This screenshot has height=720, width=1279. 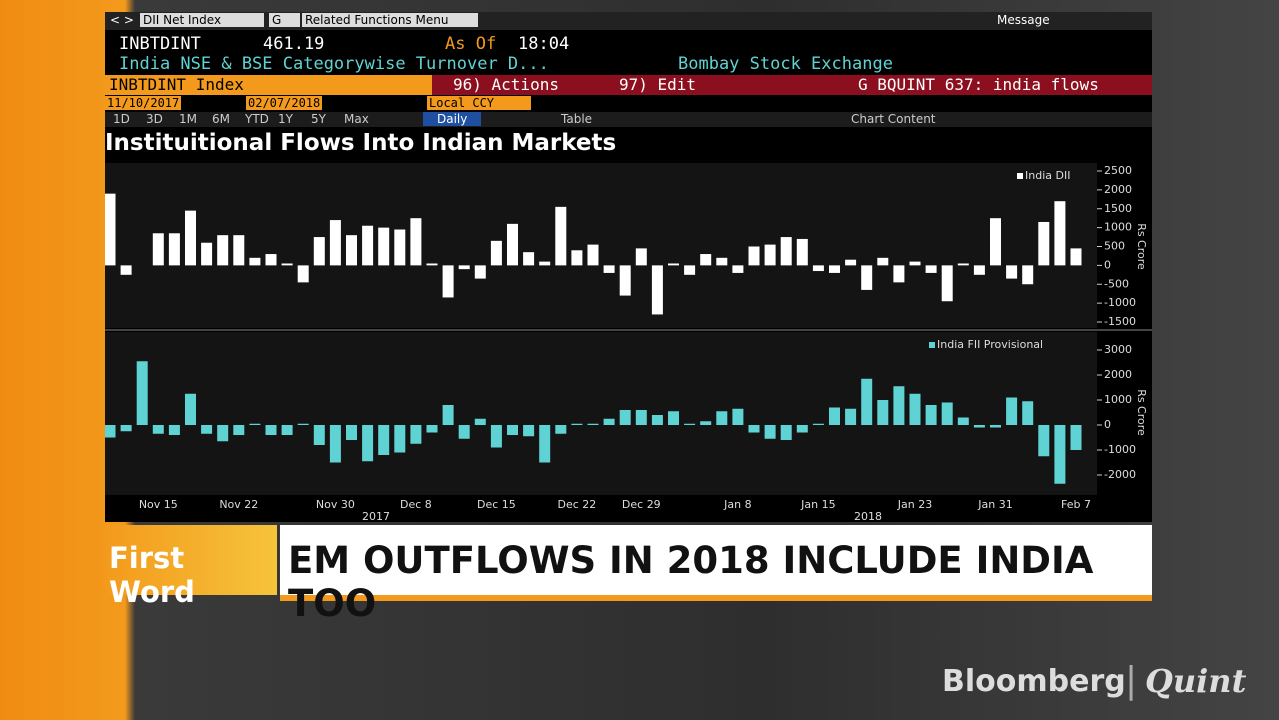 What do you see at coordinates (121, 119) in the screenshot?
I see `period: 1D` at bounding box center [121, 119].